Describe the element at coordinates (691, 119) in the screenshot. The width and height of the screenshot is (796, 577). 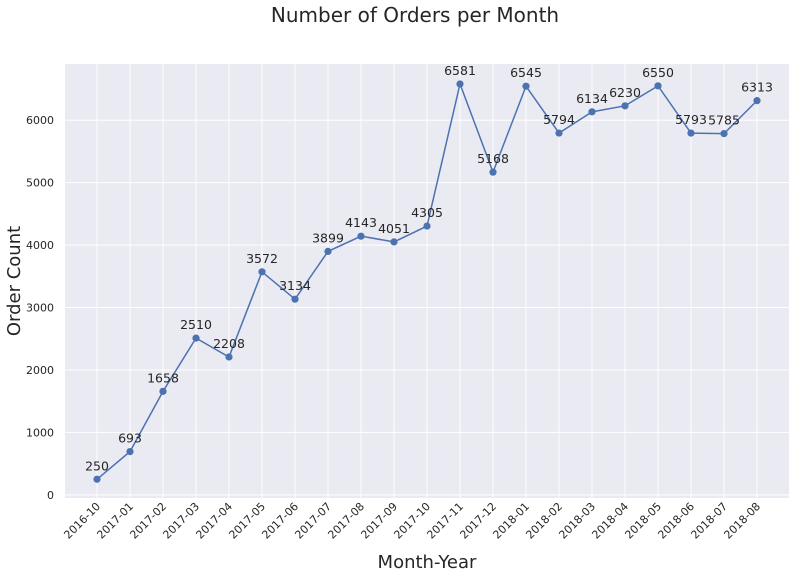
I see `data-label-2018-06: 5793` at that location.